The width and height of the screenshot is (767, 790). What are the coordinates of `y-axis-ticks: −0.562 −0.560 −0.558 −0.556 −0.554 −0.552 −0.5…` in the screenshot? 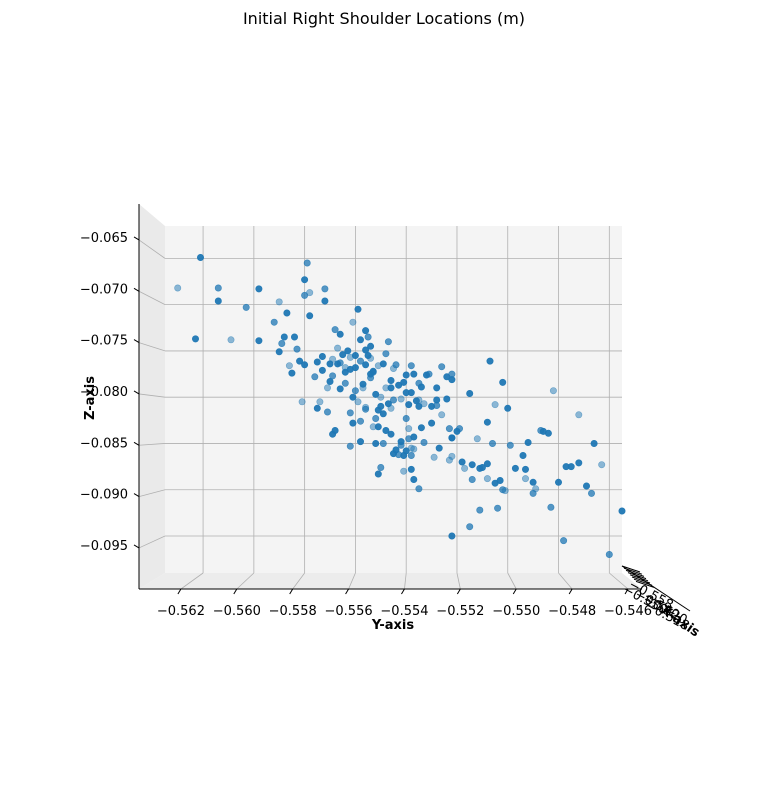 It's located at (404, 603).